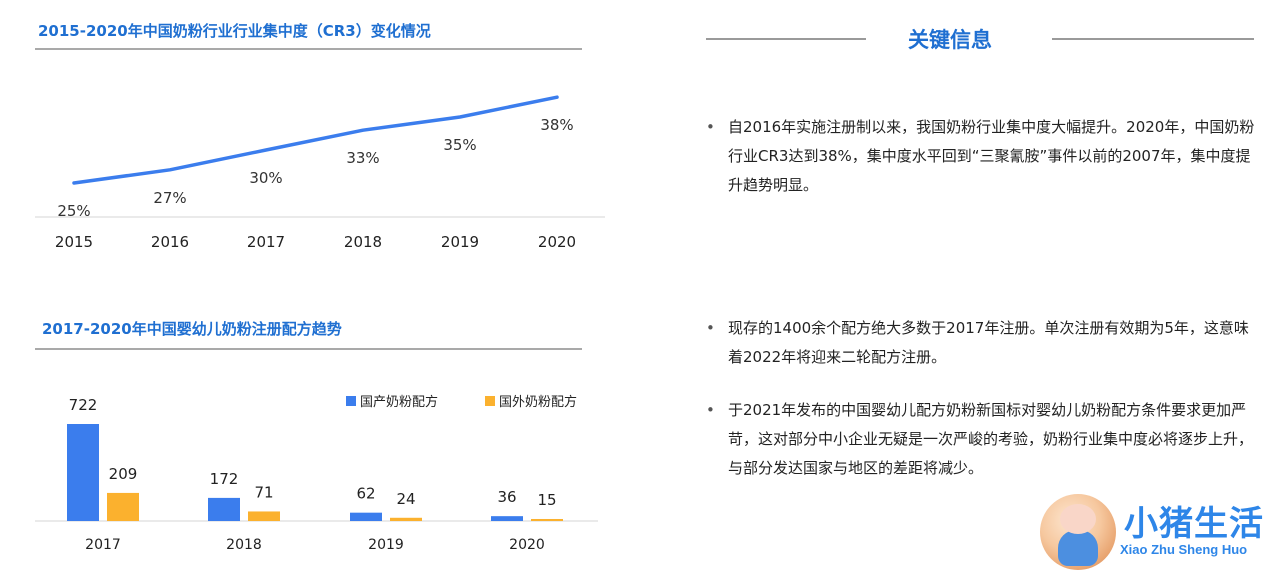  I want to click on key-info-heading: 关键信息, so click(950, 40).